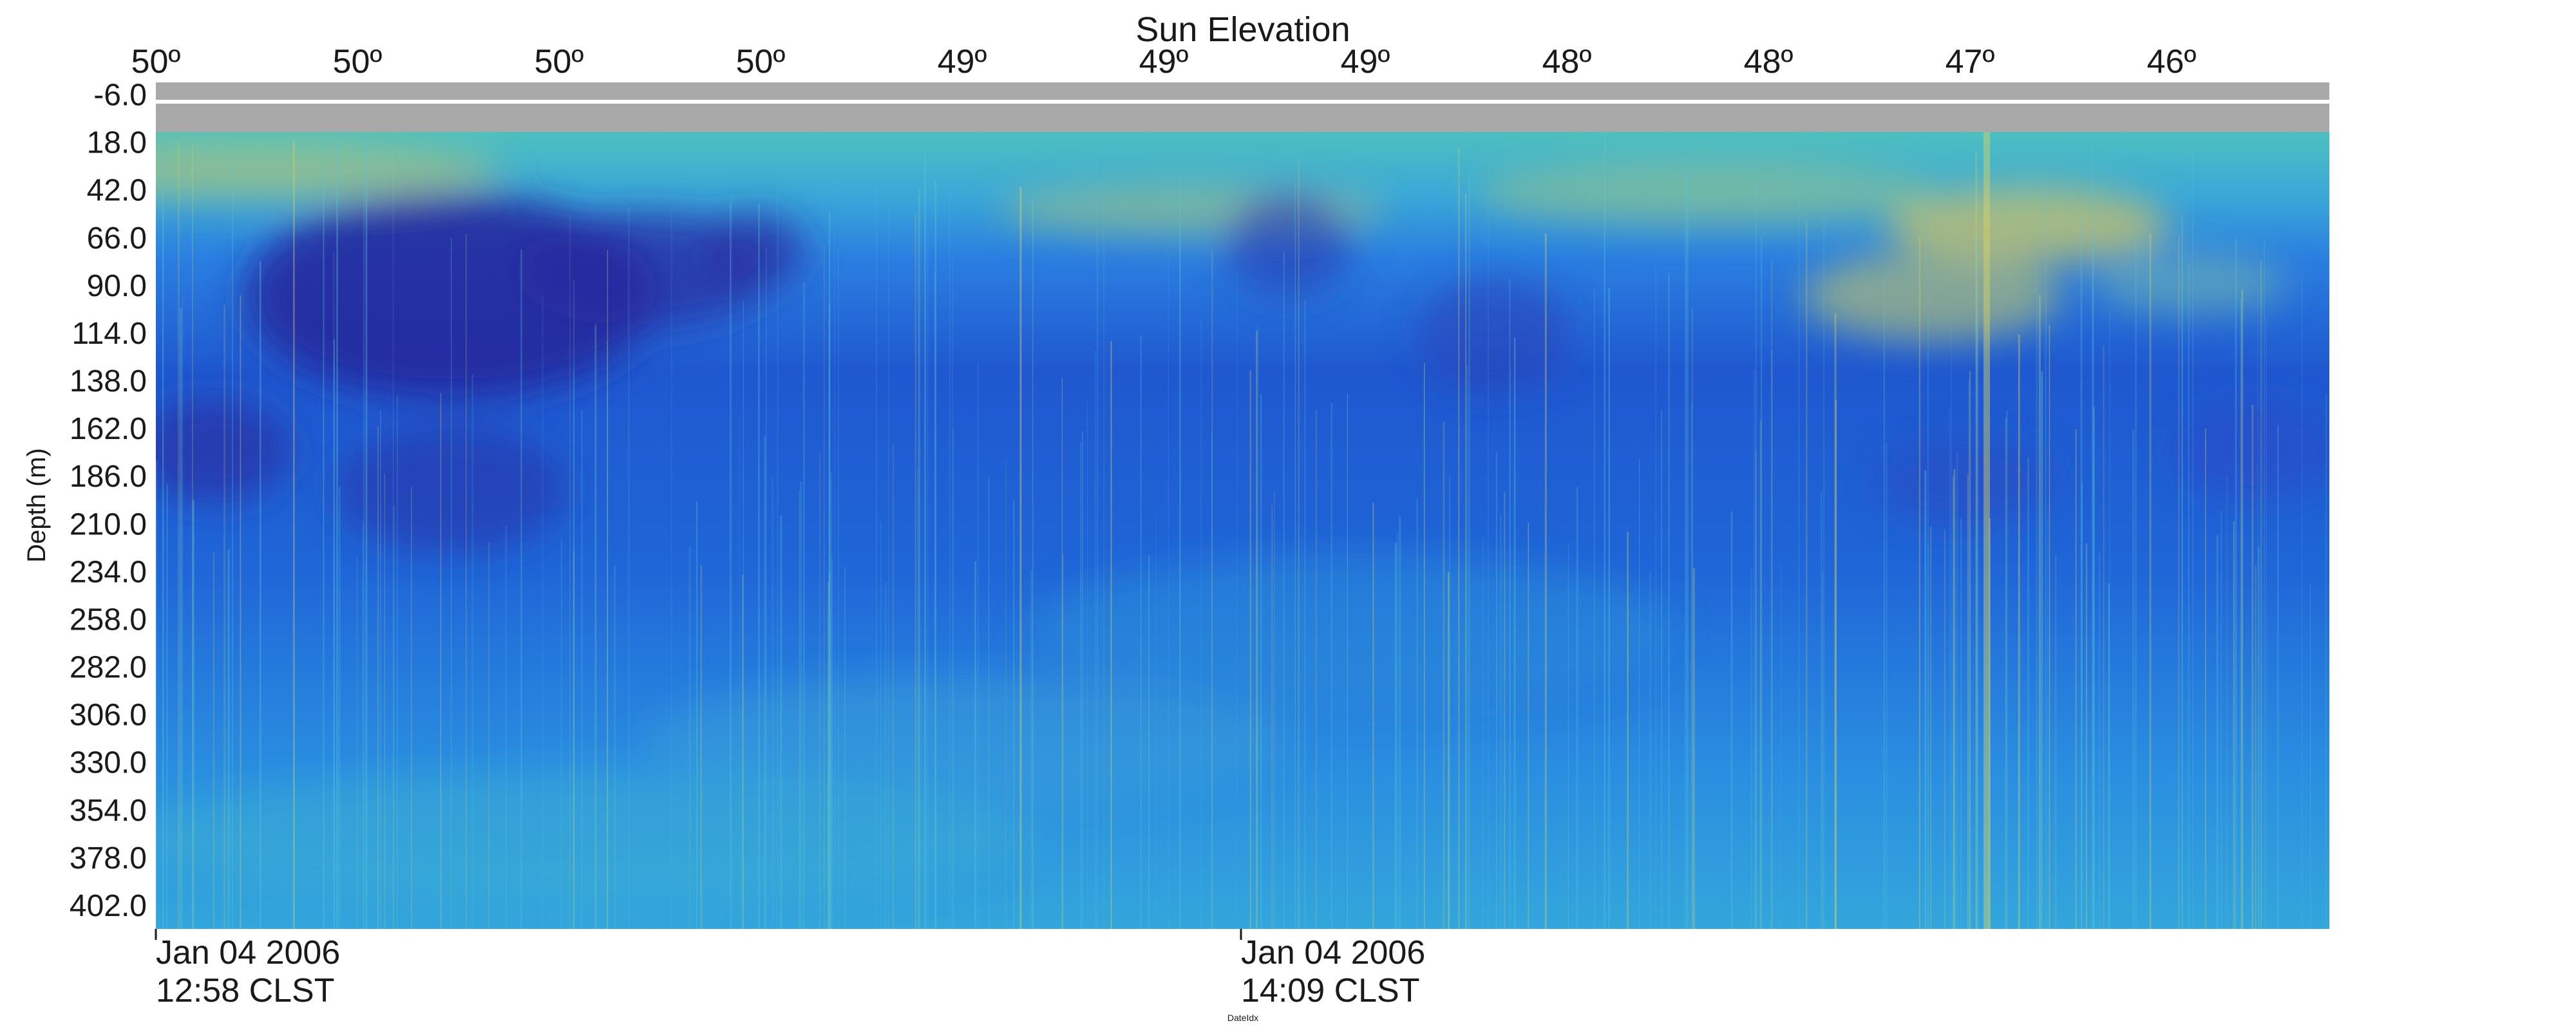 Image resolution: width=2576 pixels, height=1030 pixels. Describe the element at coordinates (108, 572) in the screenshot. I see `y-tick-label: 234.0` at that location.